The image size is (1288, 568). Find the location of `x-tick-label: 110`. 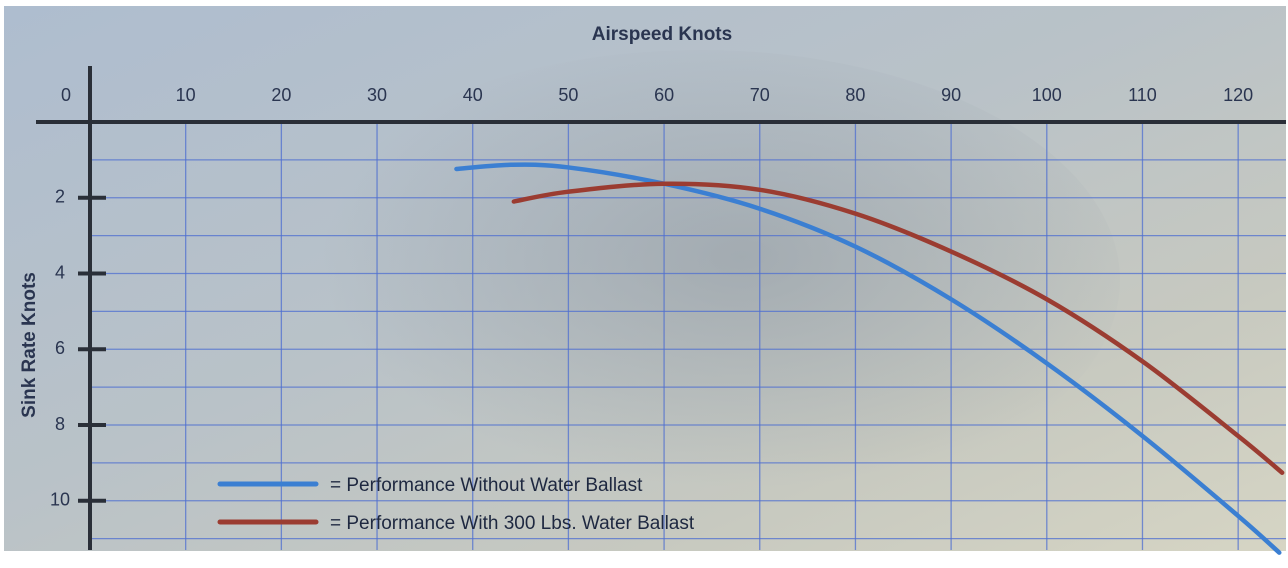

x-tick-label: 110 is located at coordinates (1142, 95).